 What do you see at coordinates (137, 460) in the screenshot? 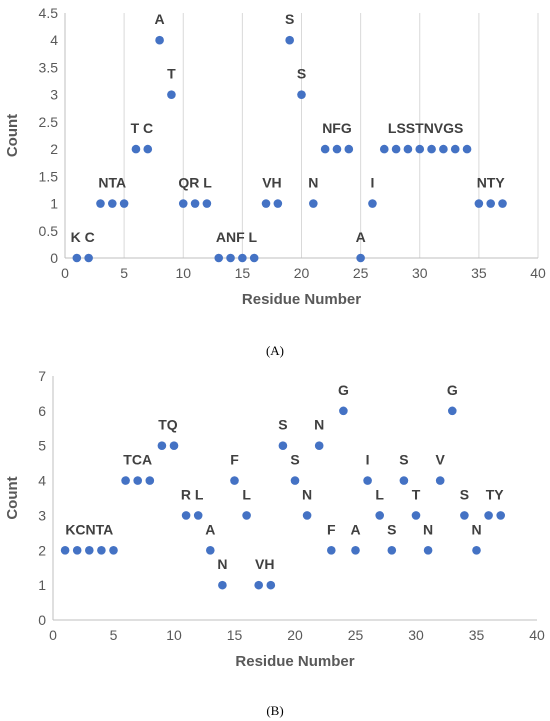
I see `point-label: TCA` at bounding box center [137, 460].